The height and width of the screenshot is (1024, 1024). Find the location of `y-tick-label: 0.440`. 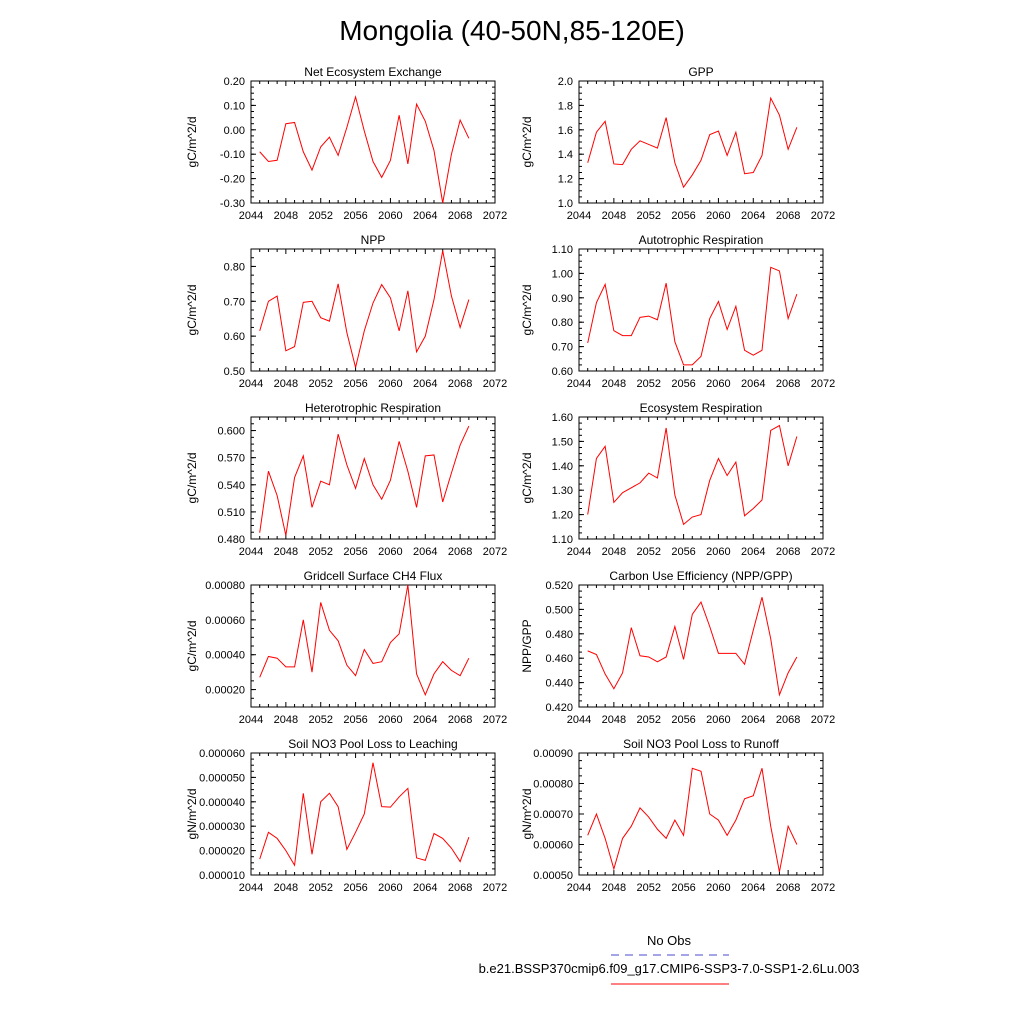

y-tick-label: 0.440 is located at coordinates (559, 684).